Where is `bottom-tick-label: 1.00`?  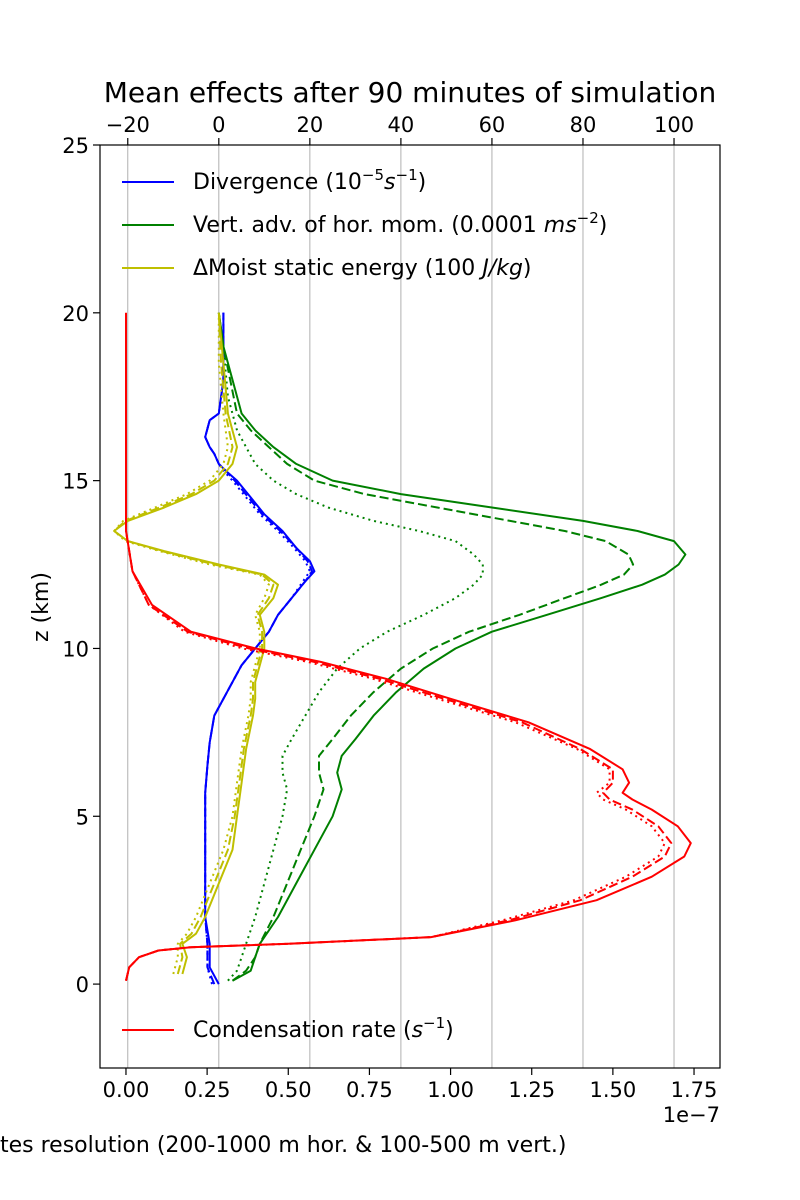
bottom-tick-label: 1.00 is located at coordinates (450, 1090).